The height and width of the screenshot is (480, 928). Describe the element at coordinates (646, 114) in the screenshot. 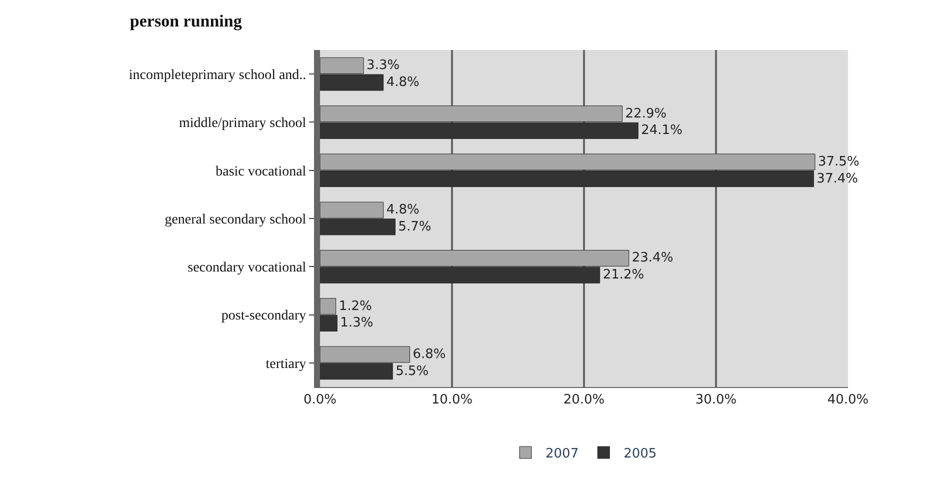

I see `data-label: 22.9%` at that location.